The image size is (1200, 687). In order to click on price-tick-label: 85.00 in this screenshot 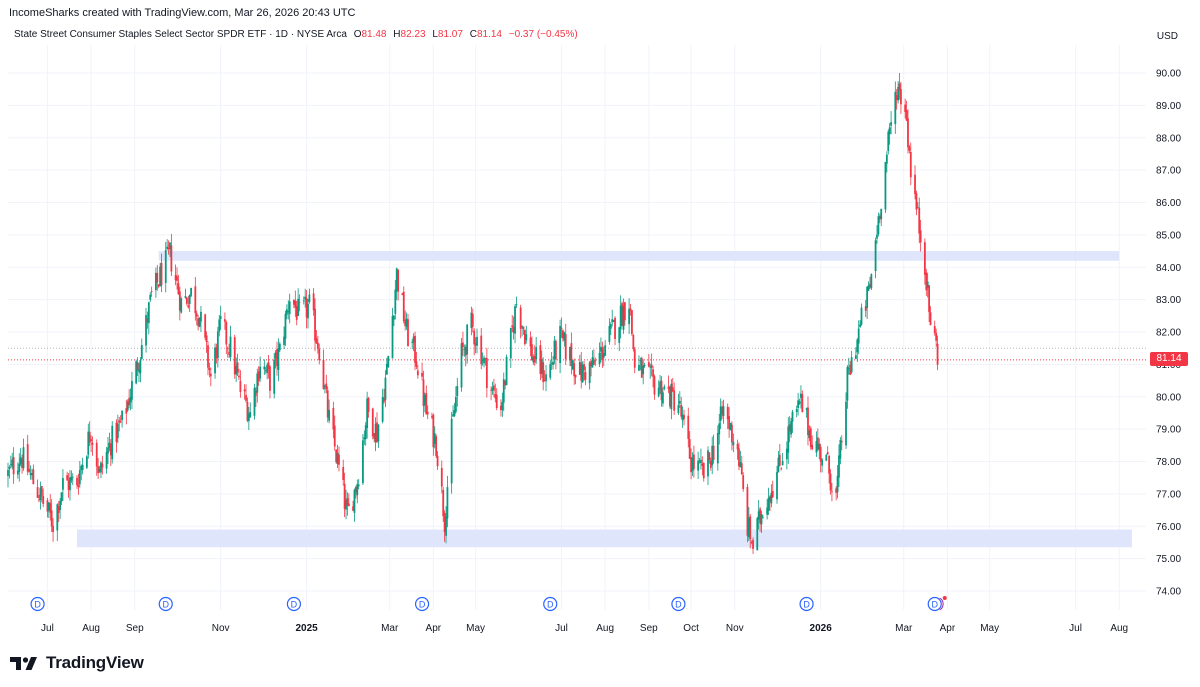, I will do `click(1168, 235)`.